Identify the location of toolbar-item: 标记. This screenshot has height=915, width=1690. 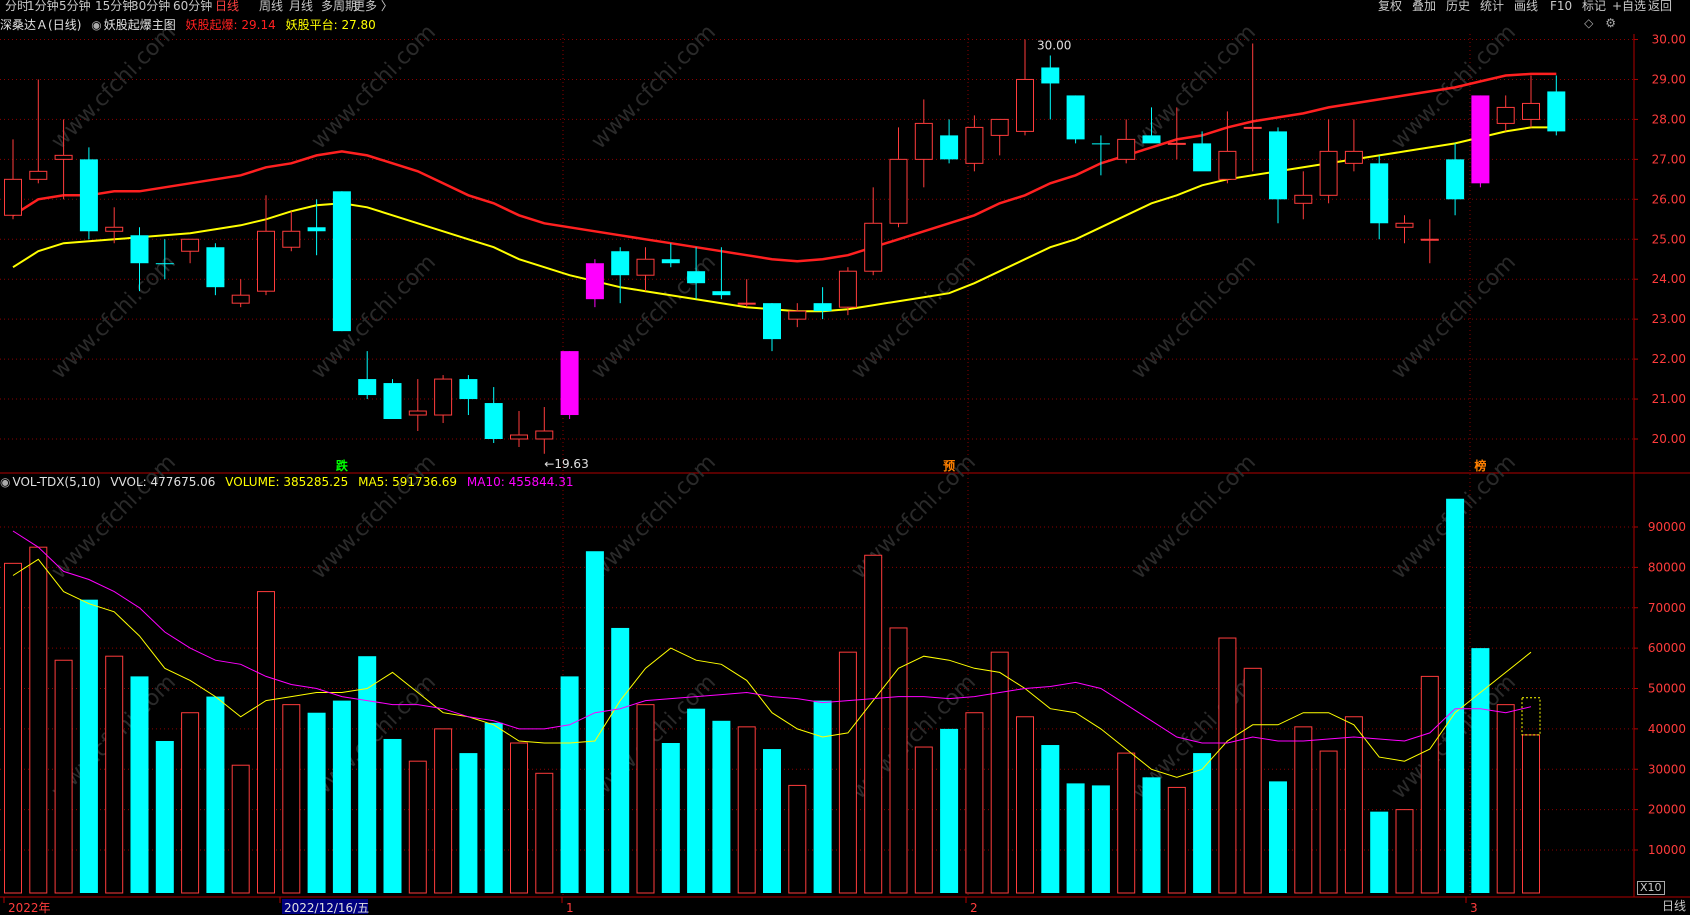
(1594, 6).